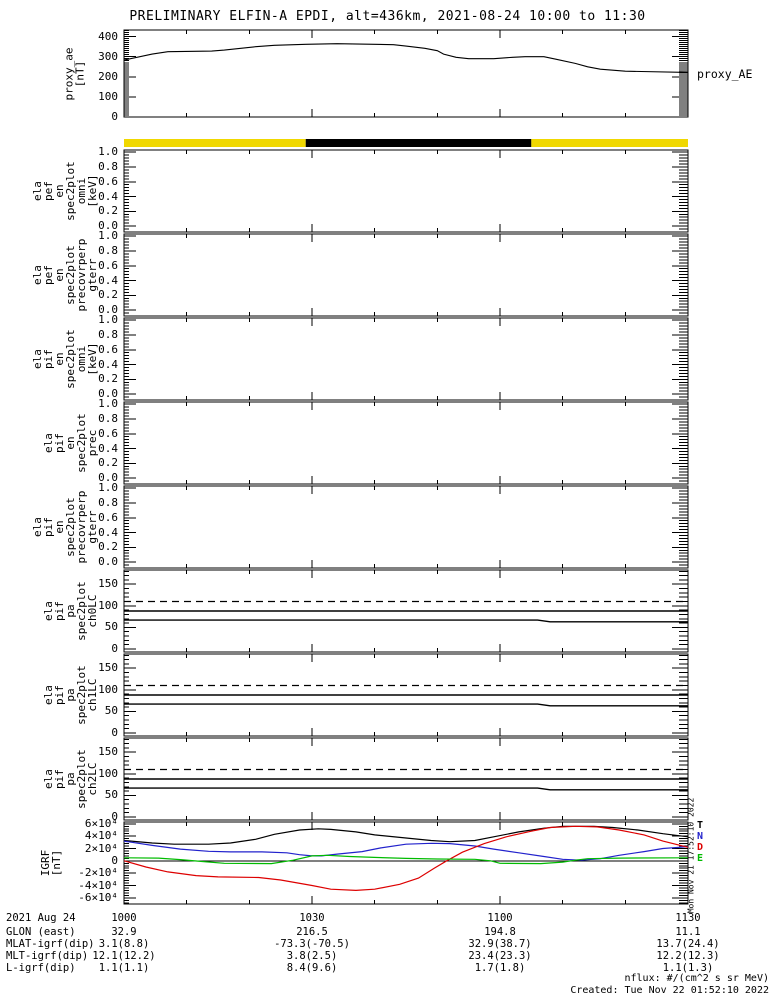 The width and height of the screenshot is (775, 1000). Describe the element at coordinates (312, 932) in the screenshot. I see `row-value: 216.5` at that location.